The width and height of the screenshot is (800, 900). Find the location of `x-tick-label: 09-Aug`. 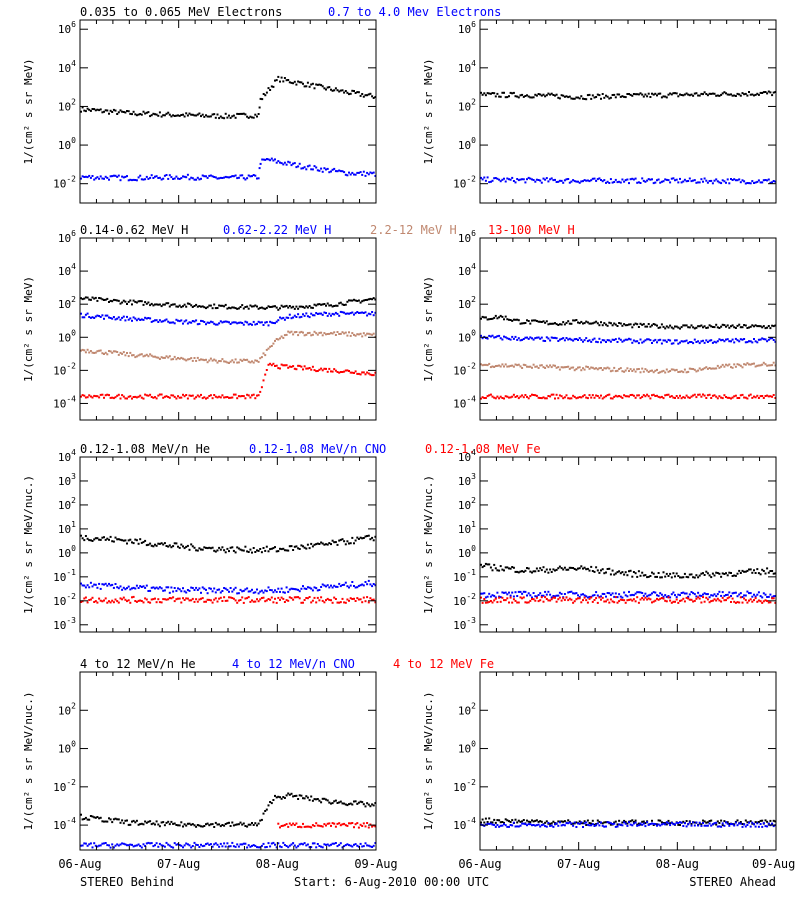

x-tick-label: 09-Aug is located at coordinates (375, 864).